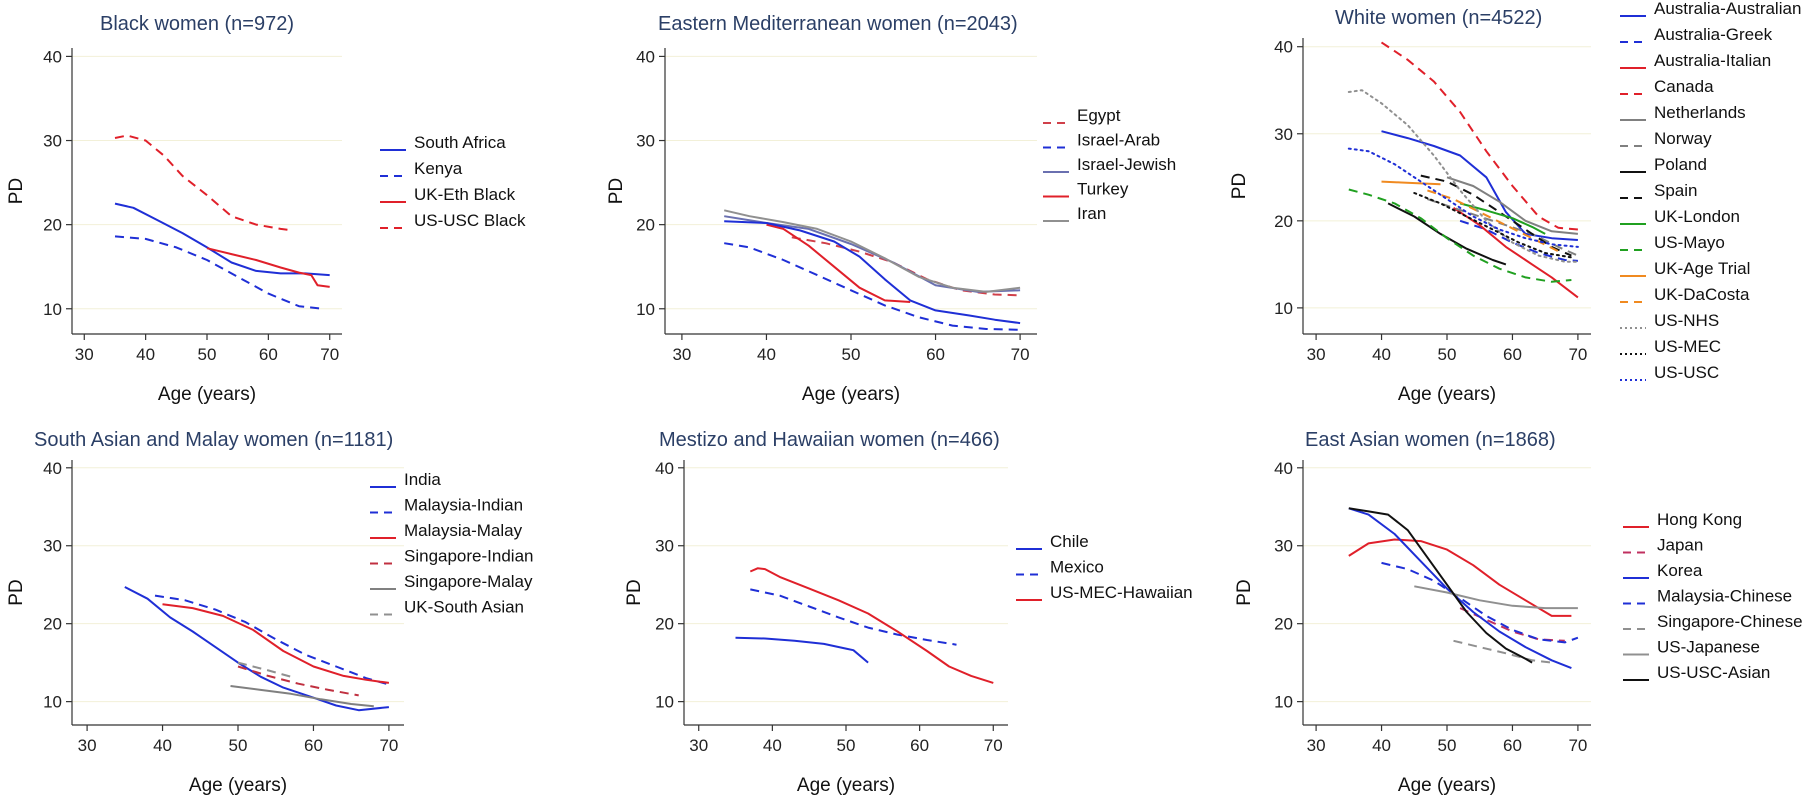 Image resolution: width=1820 pixels, height=800 pixels. What do you see at coordinates (829, 440) in the screenshot?
I see `chart-title: Mestizo and Hawaiian women (n=466)` at bounding box center [829, 440].